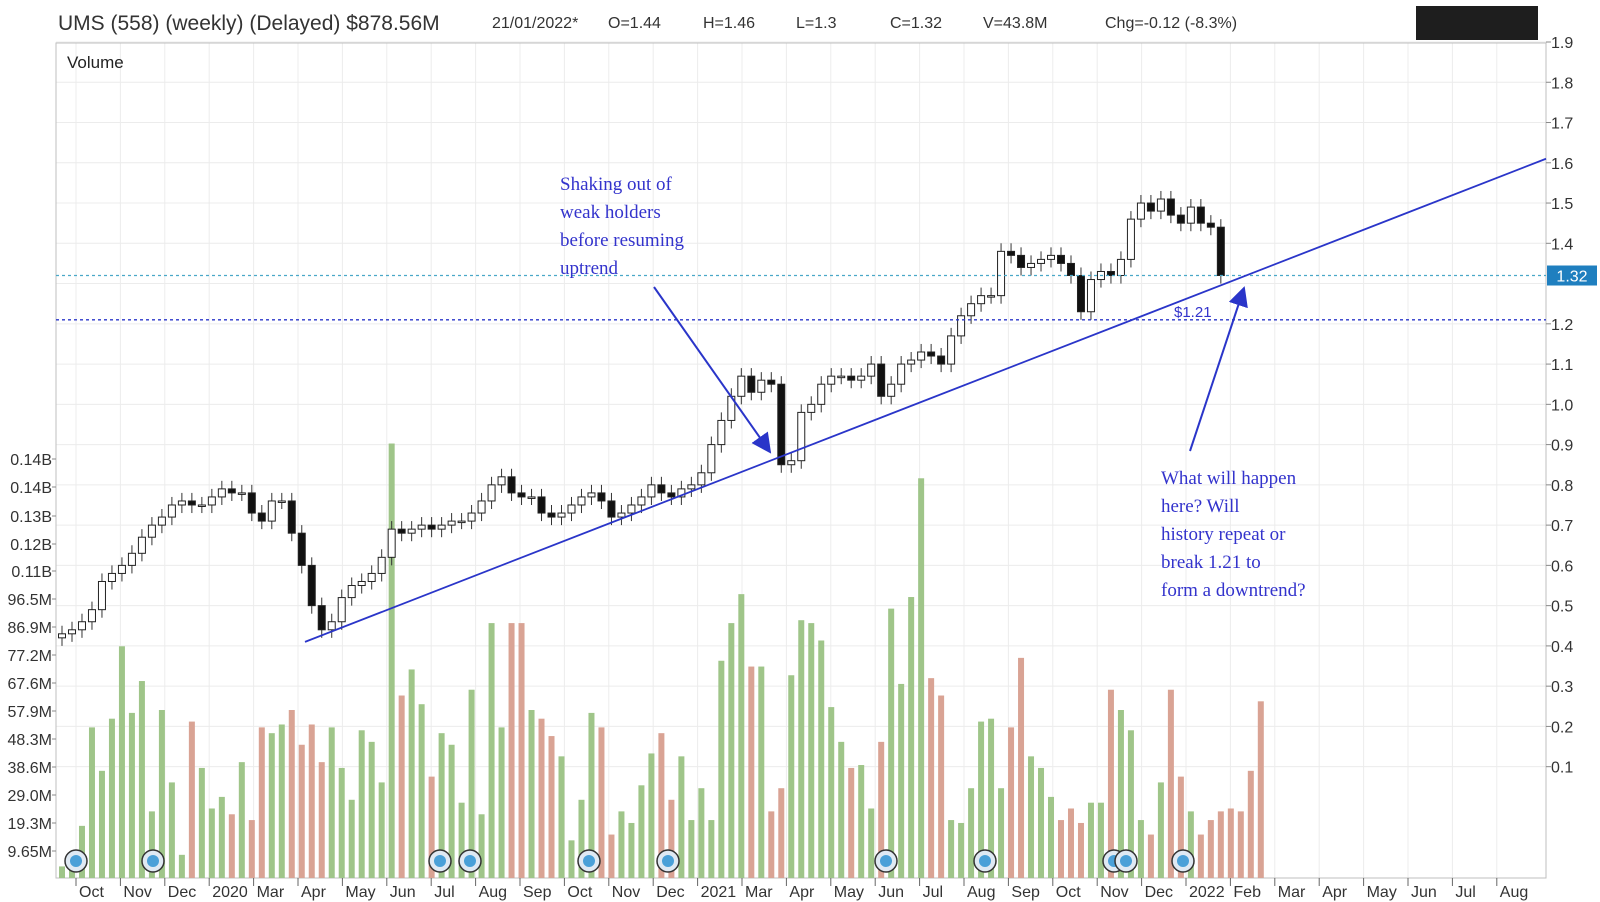 This screenshot has width=1600, height=902. Describe the element at coordinates (1025, 892) in the screenshot. I see `time-tick-label: Sep` at that location.